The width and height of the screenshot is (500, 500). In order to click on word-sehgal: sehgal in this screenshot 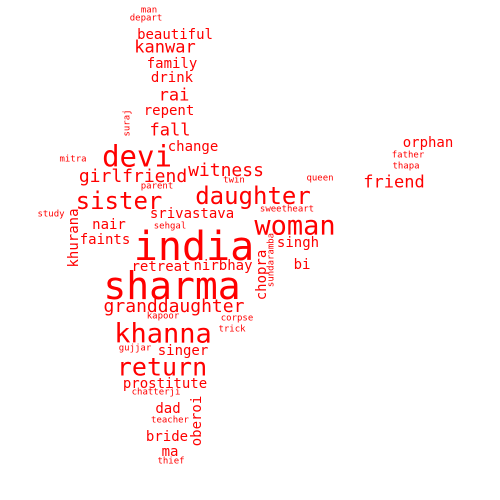, I will do `click(170, 226)`.